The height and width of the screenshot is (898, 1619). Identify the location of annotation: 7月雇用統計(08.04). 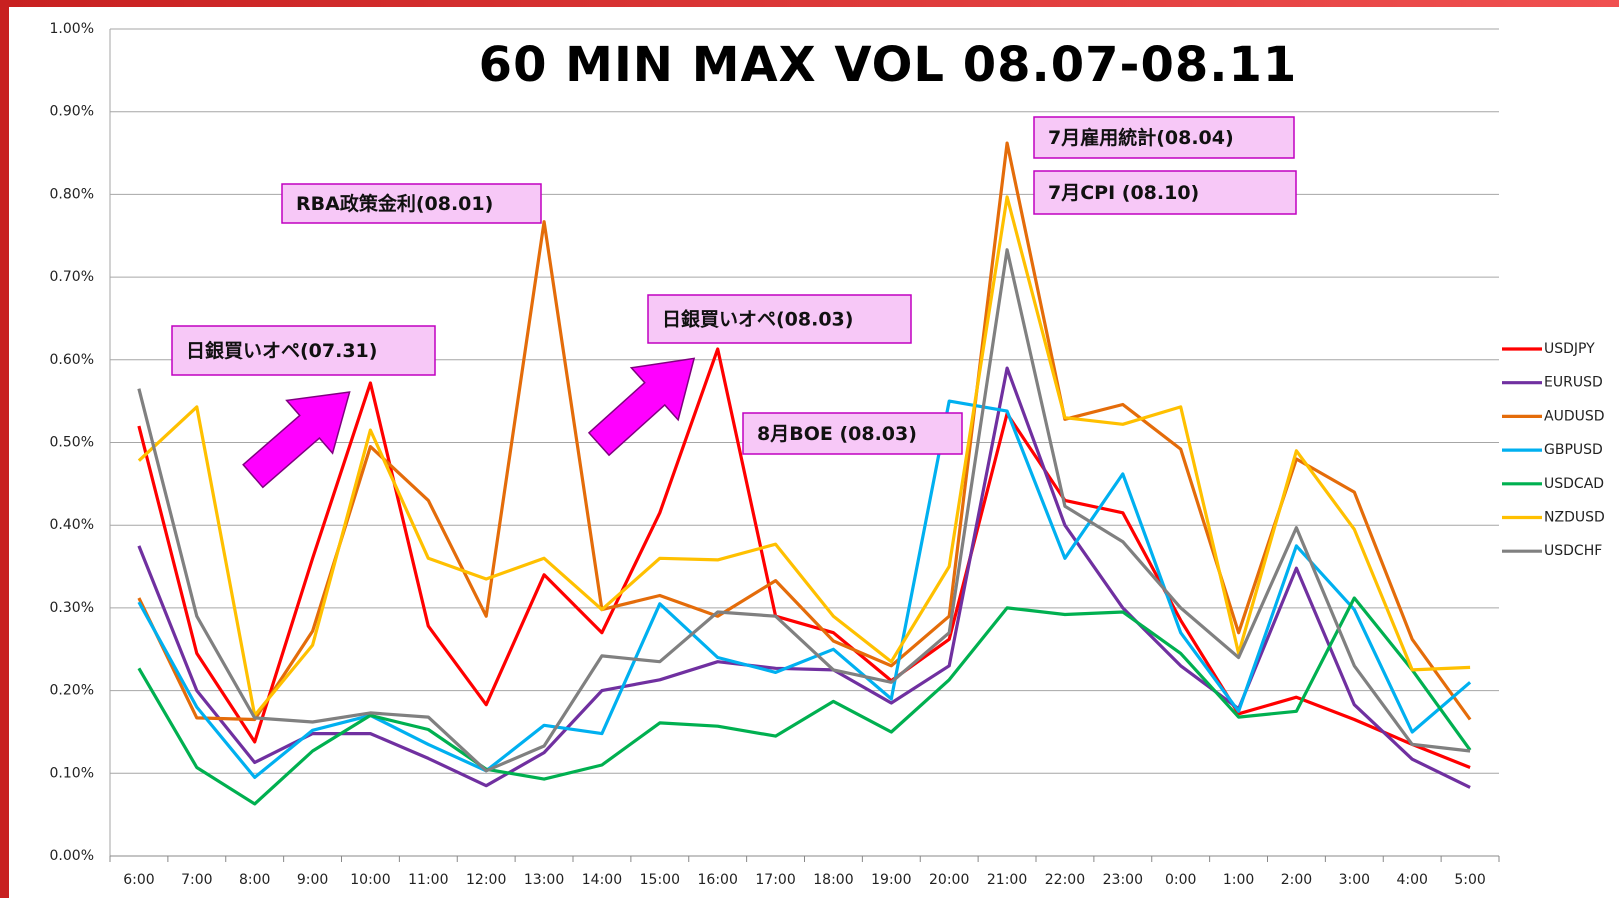
(1141, 137).